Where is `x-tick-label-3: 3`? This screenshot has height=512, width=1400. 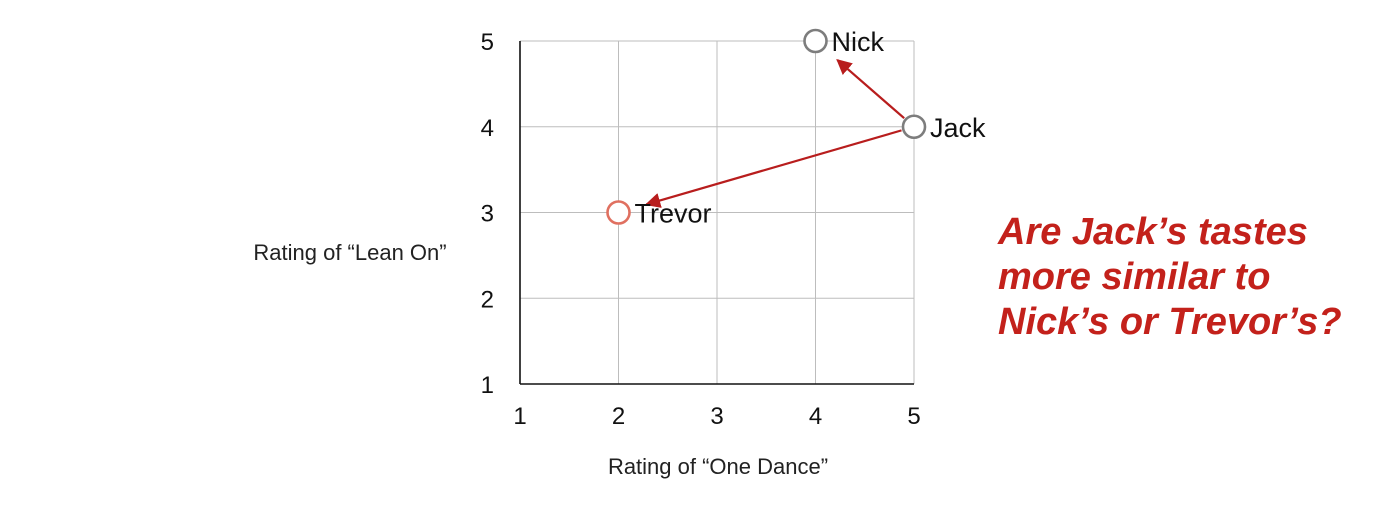
x-tick-label-3: 3 is located at coordinates (716, 416).